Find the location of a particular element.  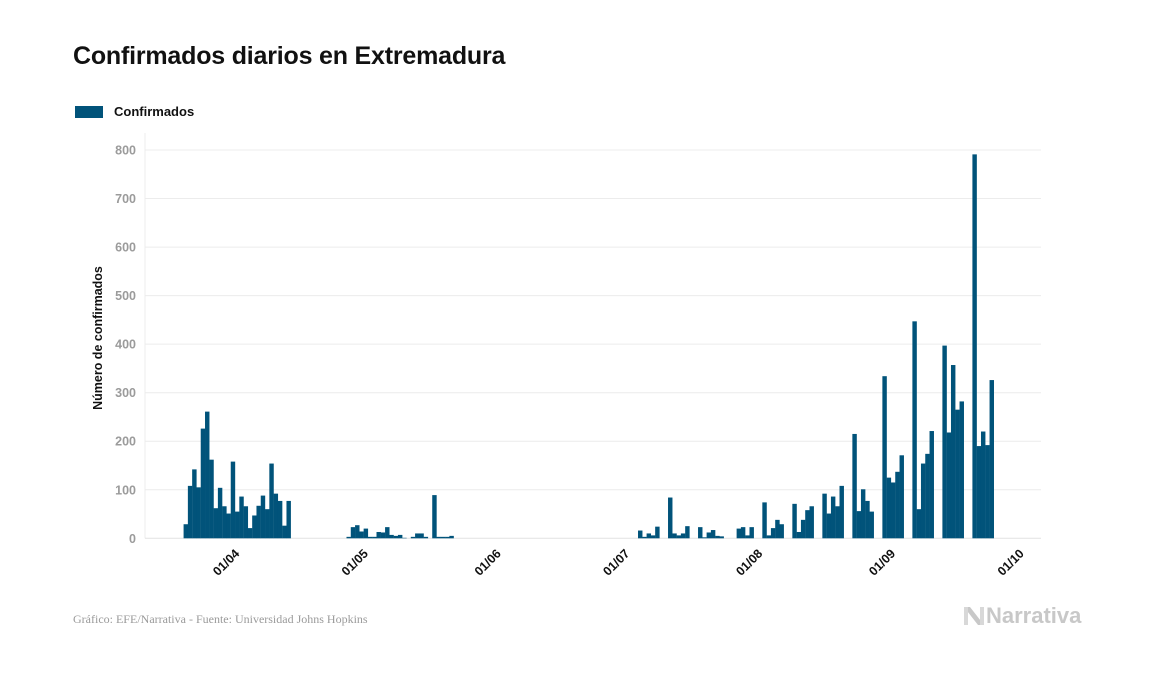

legend: Confirmados is located at coordinates (134, 111).